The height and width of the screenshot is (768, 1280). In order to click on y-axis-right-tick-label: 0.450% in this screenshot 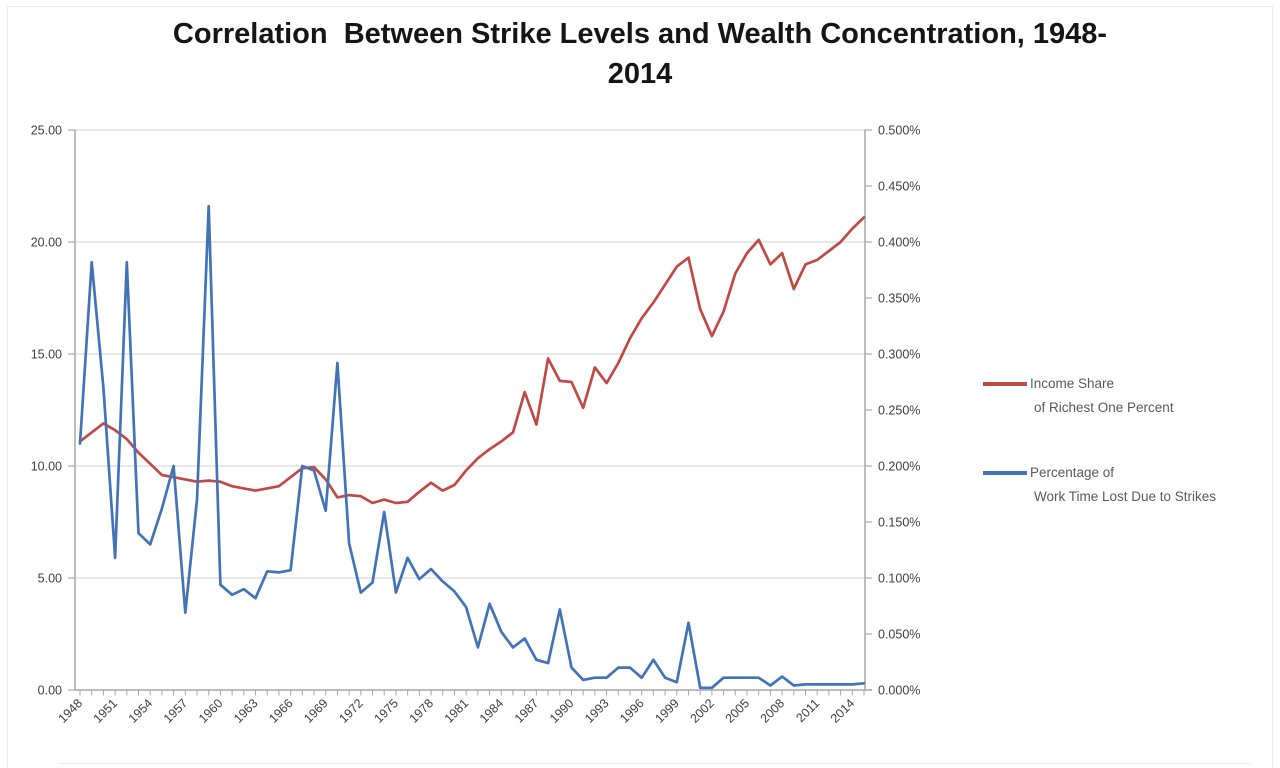, I will do `click(899, 187)`.